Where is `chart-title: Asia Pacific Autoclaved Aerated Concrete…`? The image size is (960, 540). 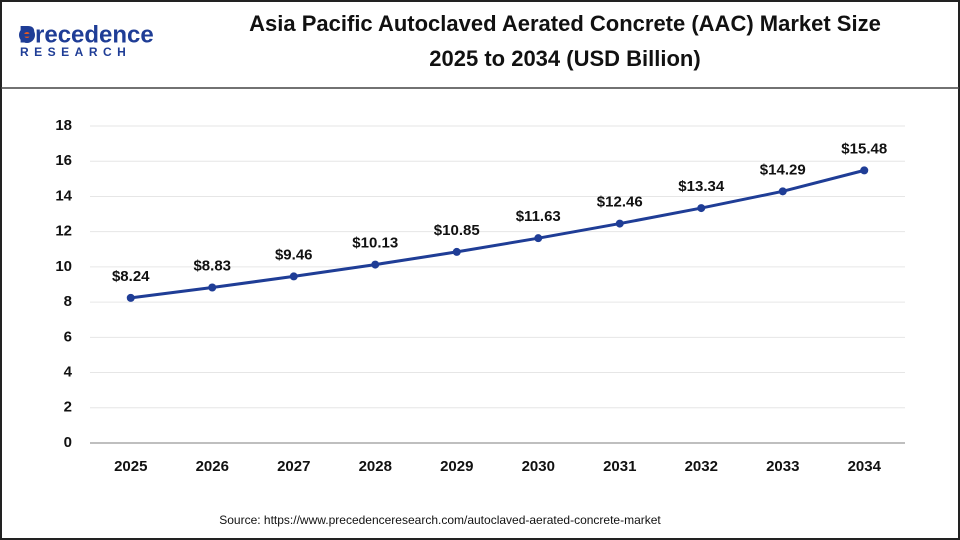 chart-title: Asia Pacific Autoclaved Aerated Concrete… is located at coordinates (565, 23).